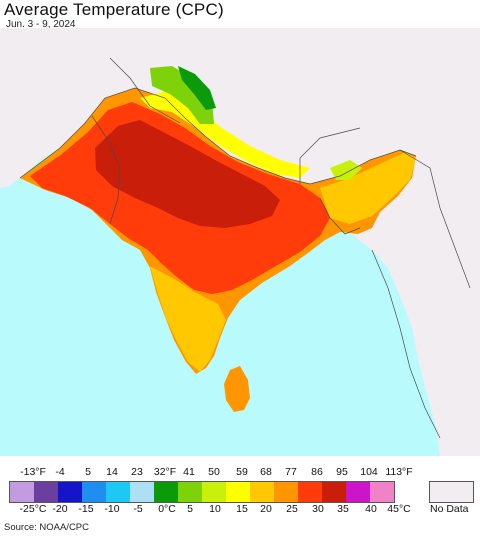 This screenshot has height=536, width=480. I want to click on region-himalaya-green, so click(182, 95).